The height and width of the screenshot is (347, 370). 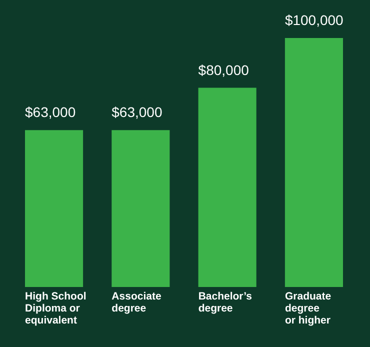 What do you see at coordinates (224, 70) in the screenshot?
I see `data-label: $80,000` at bounding box center [224, 70].